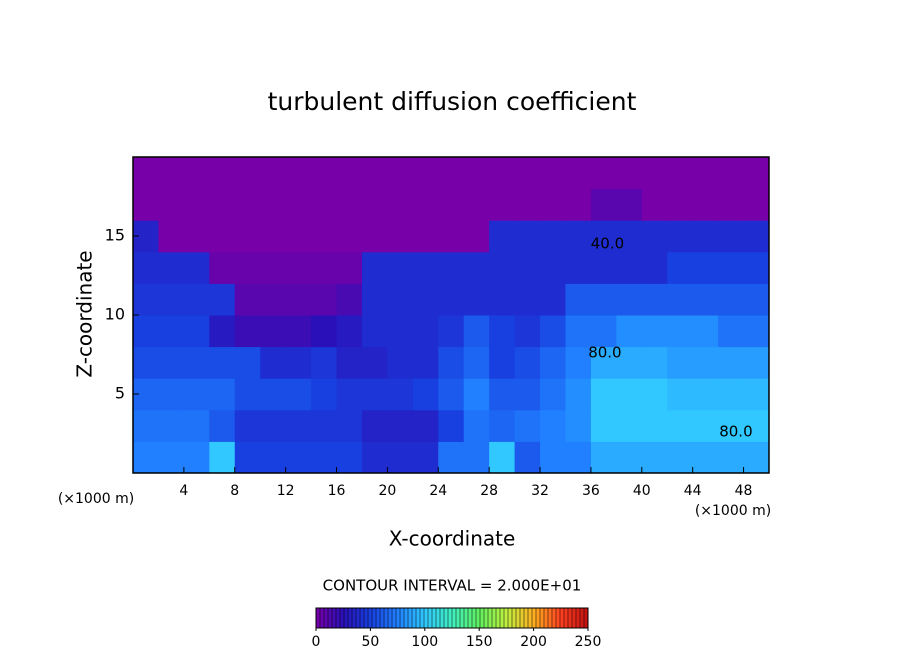  Describe the element at coordinates (693, 491) in the screenshot. I see `x-tick-label: 44` at that location.